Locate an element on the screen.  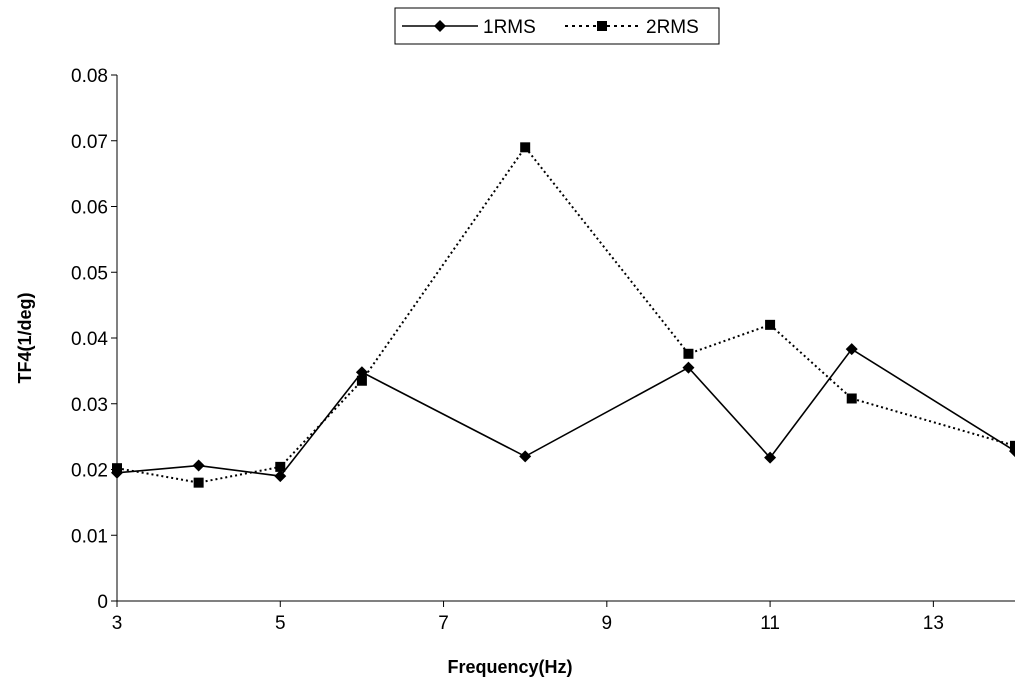
y-axis-title: TF4(1/deg) is located at coordinates (25, 337).